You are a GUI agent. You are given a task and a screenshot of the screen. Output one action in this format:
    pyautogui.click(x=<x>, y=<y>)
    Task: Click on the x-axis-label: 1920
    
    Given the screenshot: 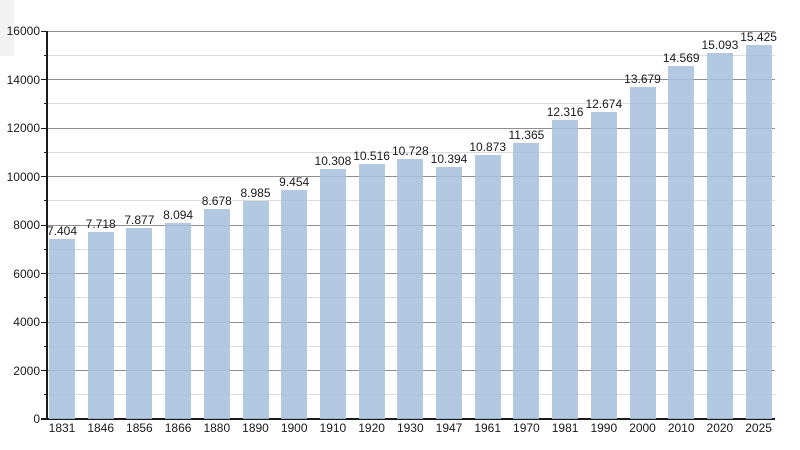 What is the action you would take?
    pyautogui.click(x=371, y=428)
    